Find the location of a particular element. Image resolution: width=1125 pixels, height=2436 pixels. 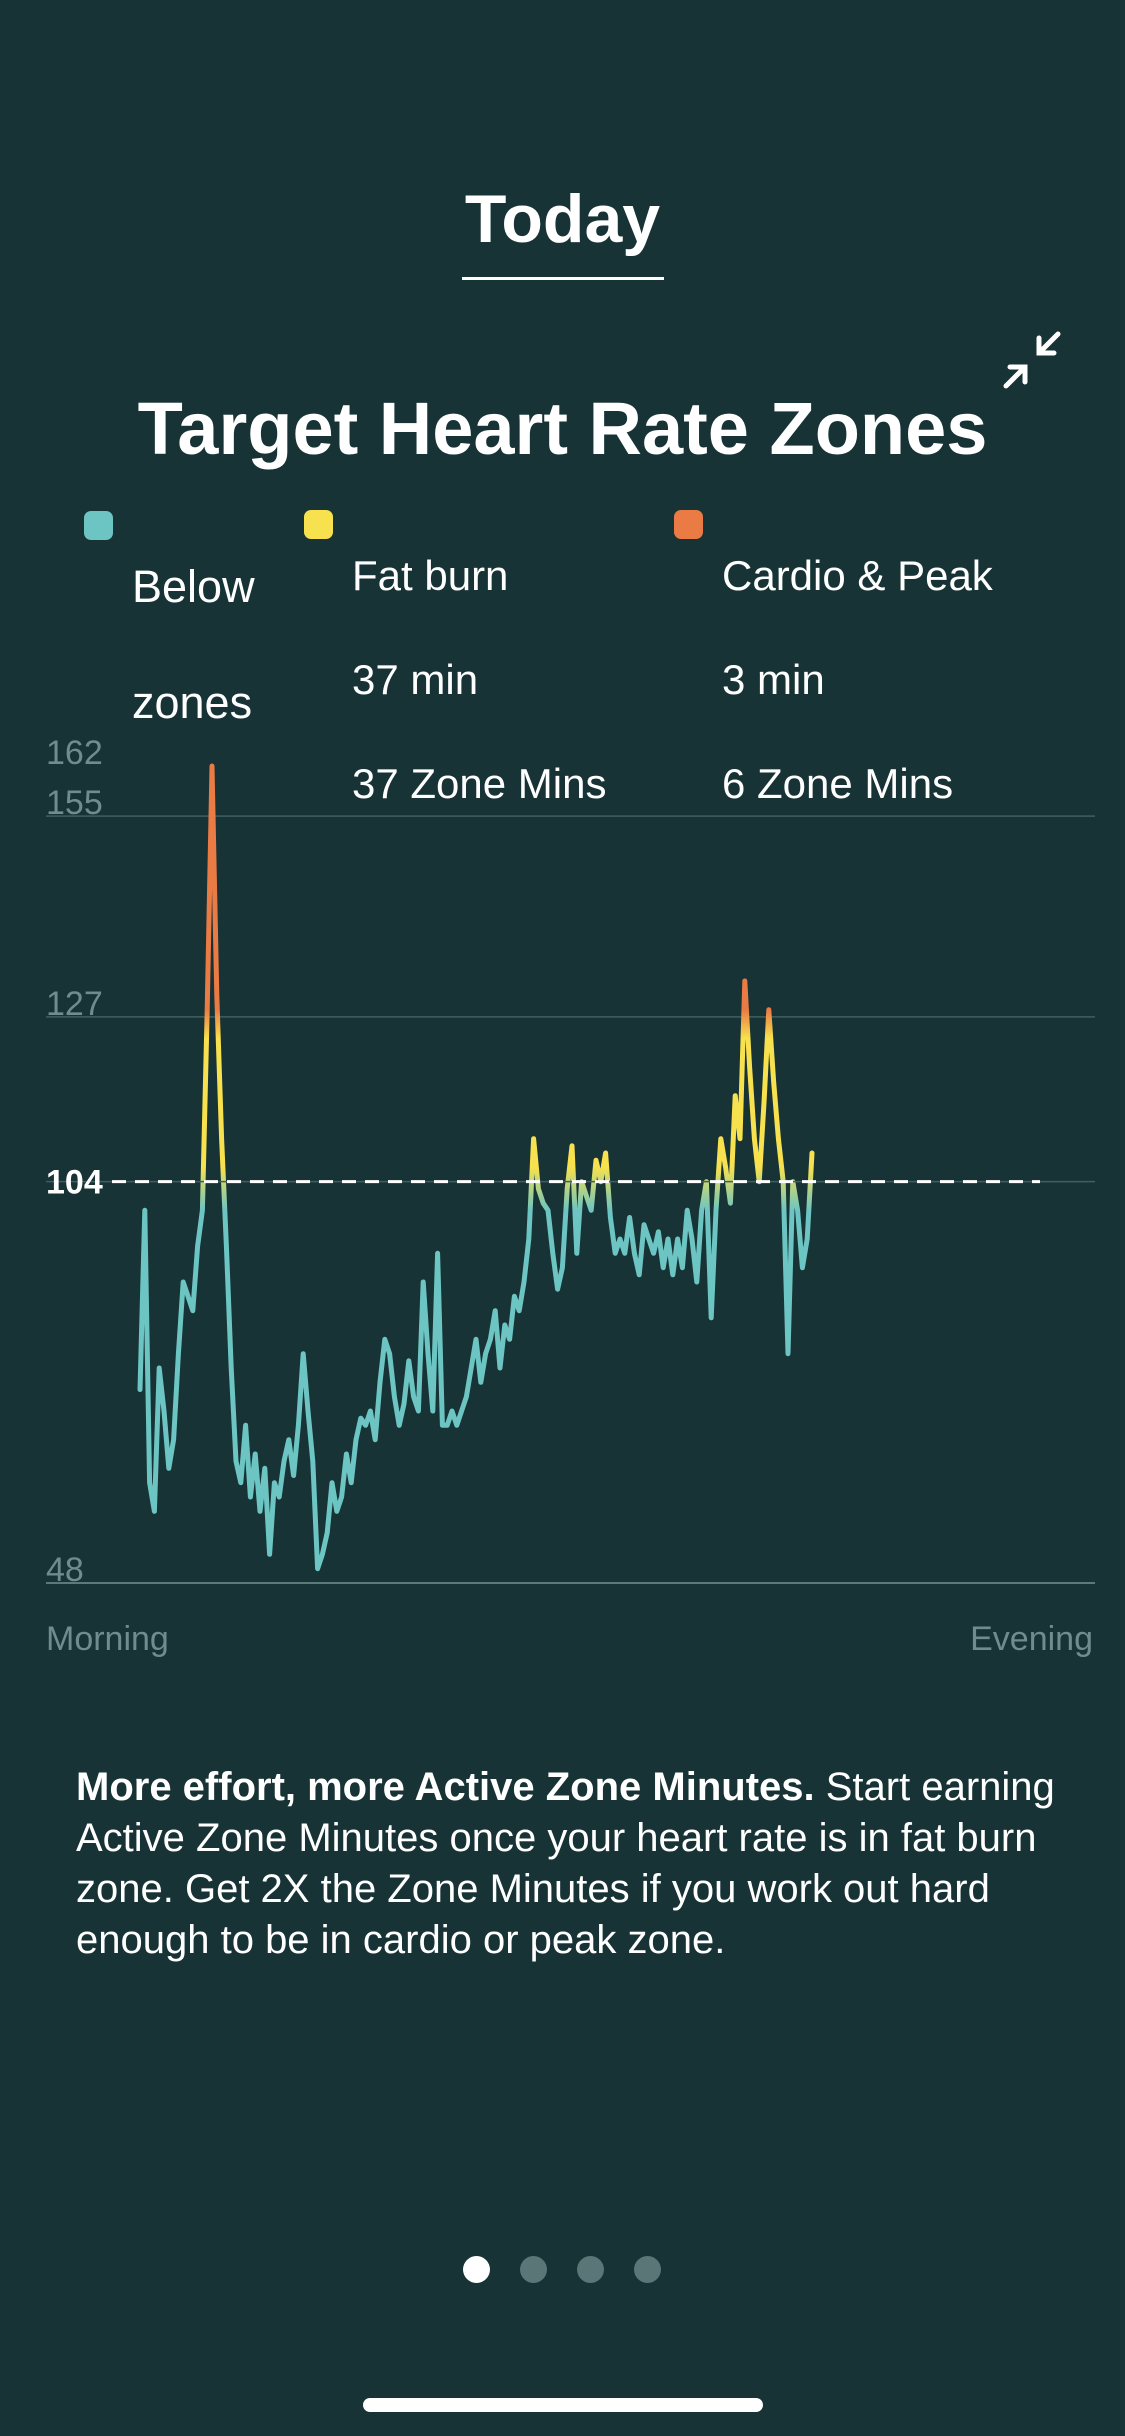

fat-burn-swatch is located at coordinates (318, 524).